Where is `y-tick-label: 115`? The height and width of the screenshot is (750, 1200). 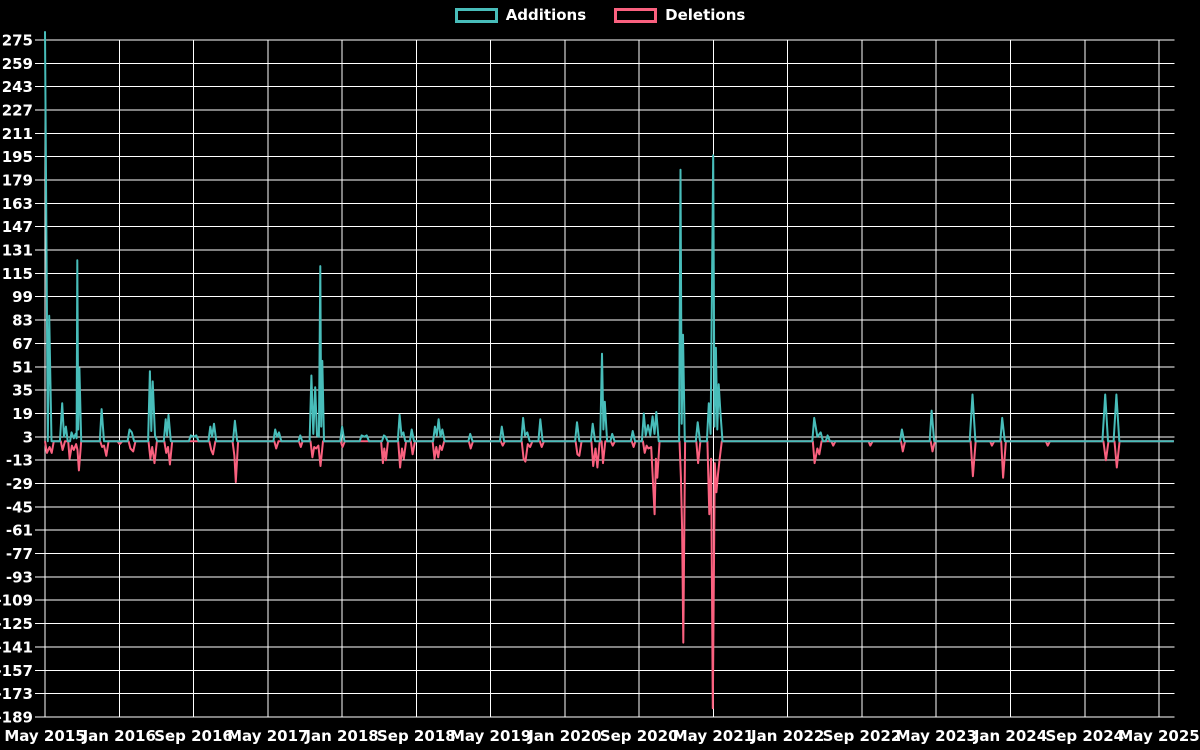
y-tick-label: 115 is located at coordinates (17, 274).